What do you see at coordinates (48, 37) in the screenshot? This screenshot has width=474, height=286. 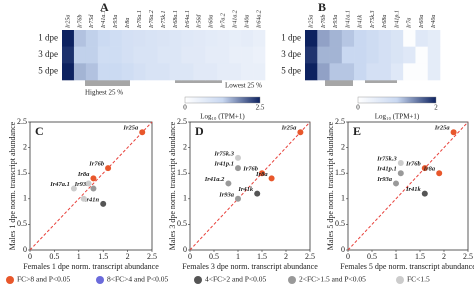 I see `row-label: 1 dpe` at bounding box center [48, 37].